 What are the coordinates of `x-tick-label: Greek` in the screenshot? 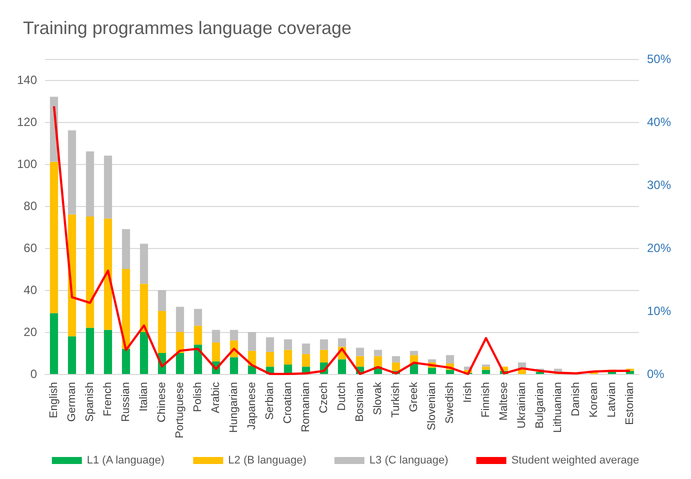 It's located at (414, 397).